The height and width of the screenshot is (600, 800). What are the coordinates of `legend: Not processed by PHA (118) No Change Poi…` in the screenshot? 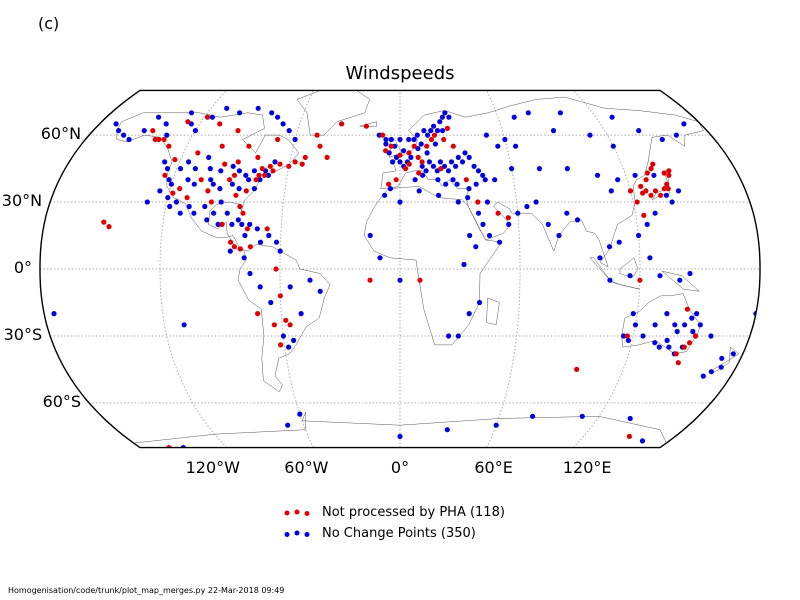 It's located at (393, 523).